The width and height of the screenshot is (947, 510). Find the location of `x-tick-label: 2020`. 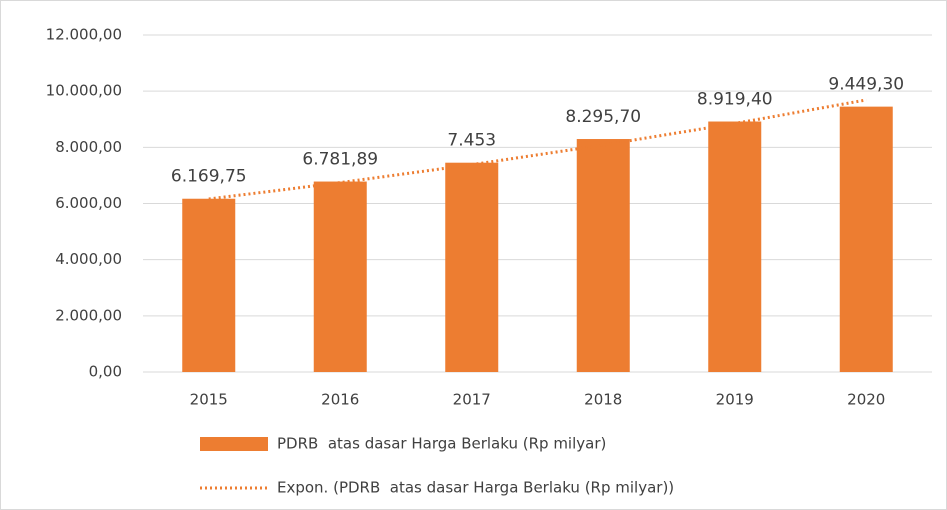

x-tick-label: 2020 is located at coordinates (866, 400).